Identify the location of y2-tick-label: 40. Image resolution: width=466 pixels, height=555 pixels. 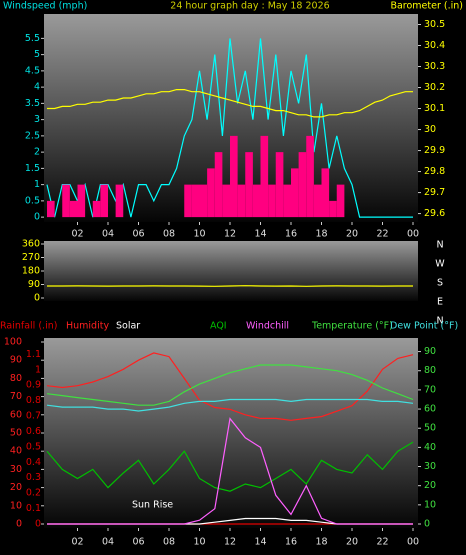
(430, 447).